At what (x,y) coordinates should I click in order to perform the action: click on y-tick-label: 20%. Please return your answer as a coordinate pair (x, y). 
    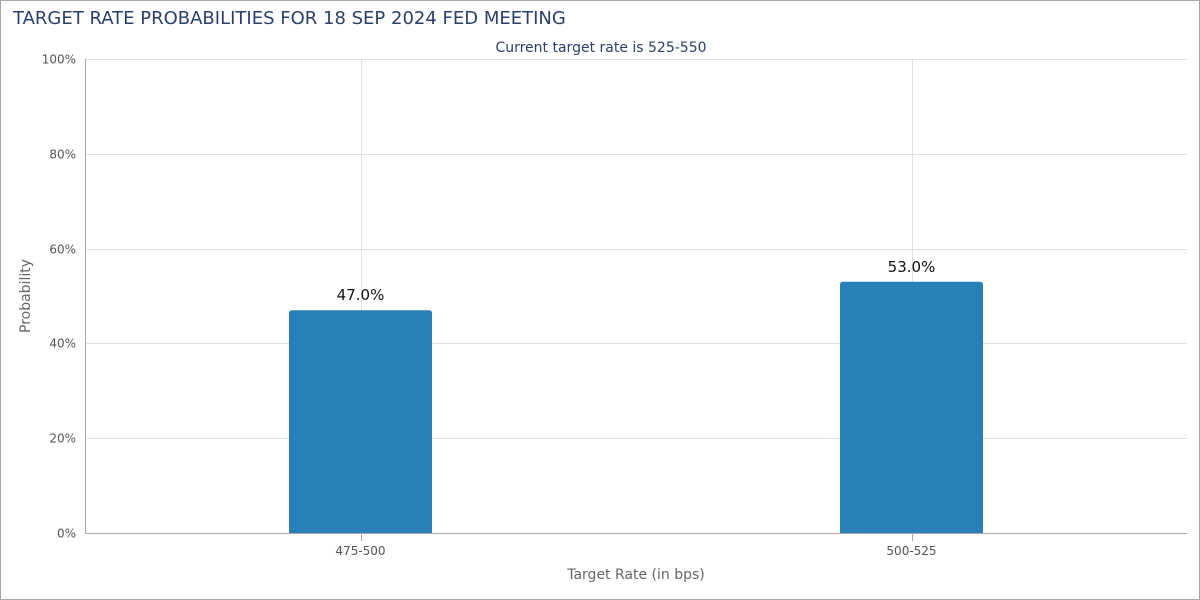
    Looking at the image, I should click on (62, 439).